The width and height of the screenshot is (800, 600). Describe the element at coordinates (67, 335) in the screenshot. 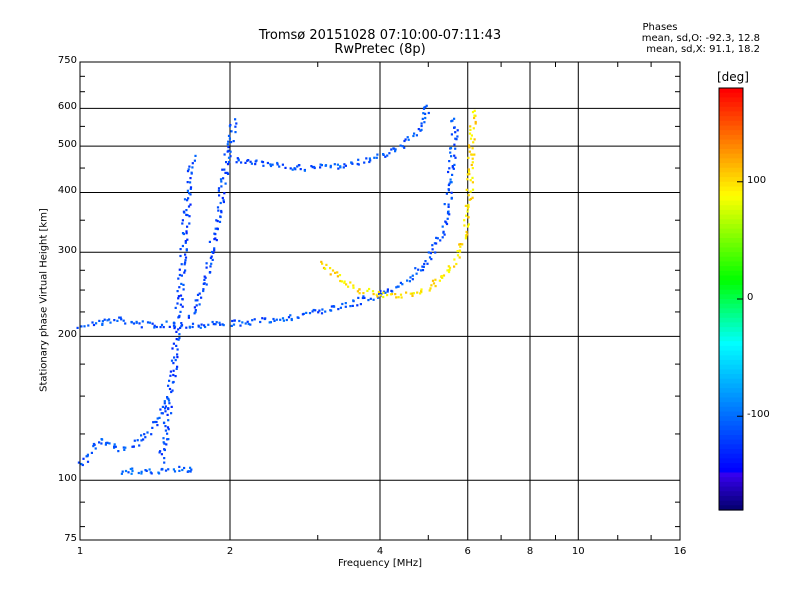

I see `y-tick-label: 200` at that location.